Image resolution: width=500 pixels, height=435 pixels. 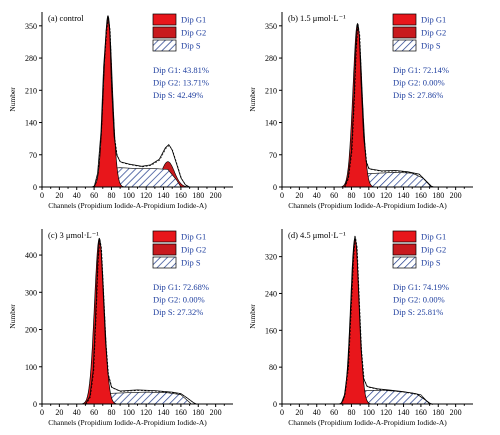 I want to click on y-tick-label: 100, so click(x=31, y=367).